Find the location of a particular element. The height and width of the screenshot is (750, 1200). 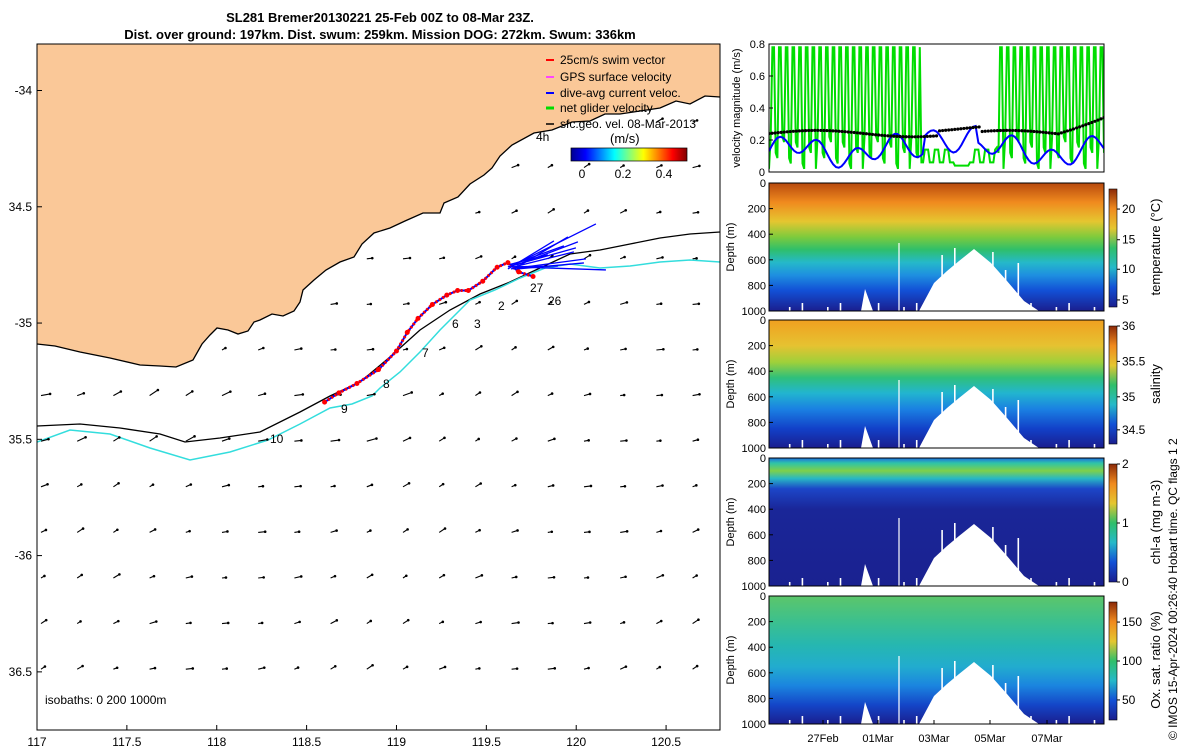

colorbar-tick-label: 5 is located at coordinates (1125, 300).